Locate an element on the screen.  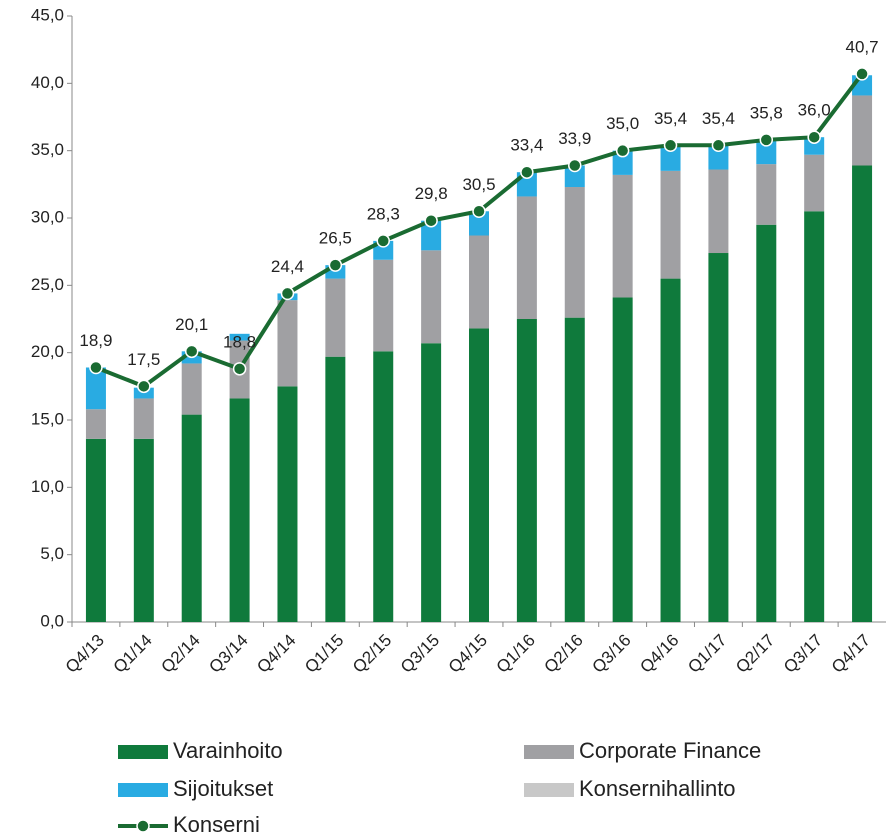
data-label: 24,4 is located at coordinates (287, 266).